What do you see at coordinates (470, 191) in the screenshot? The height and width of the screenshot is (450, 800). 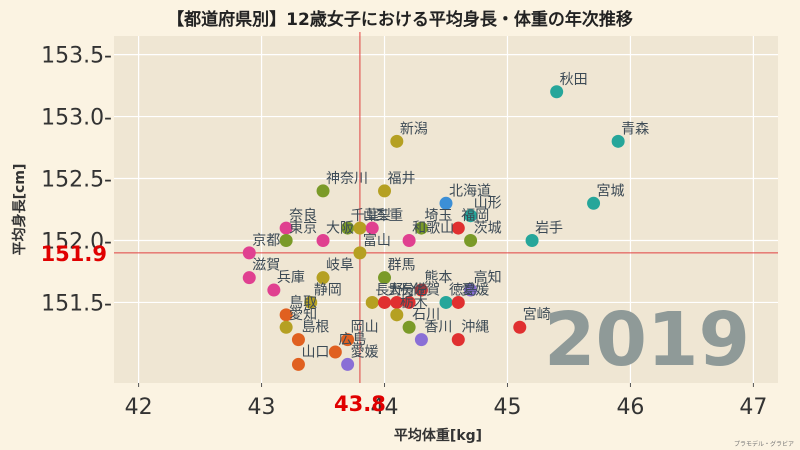 I see `point-label: 北海道` at bounding box center [470, 191].